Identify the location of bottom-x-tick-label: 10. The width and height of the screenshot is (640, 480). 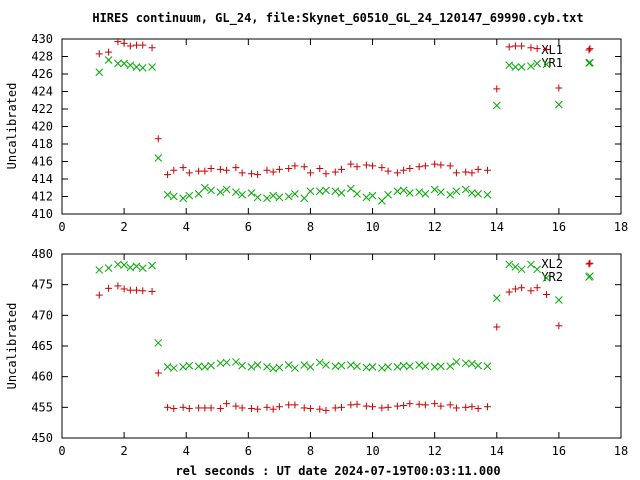
(372, 451).